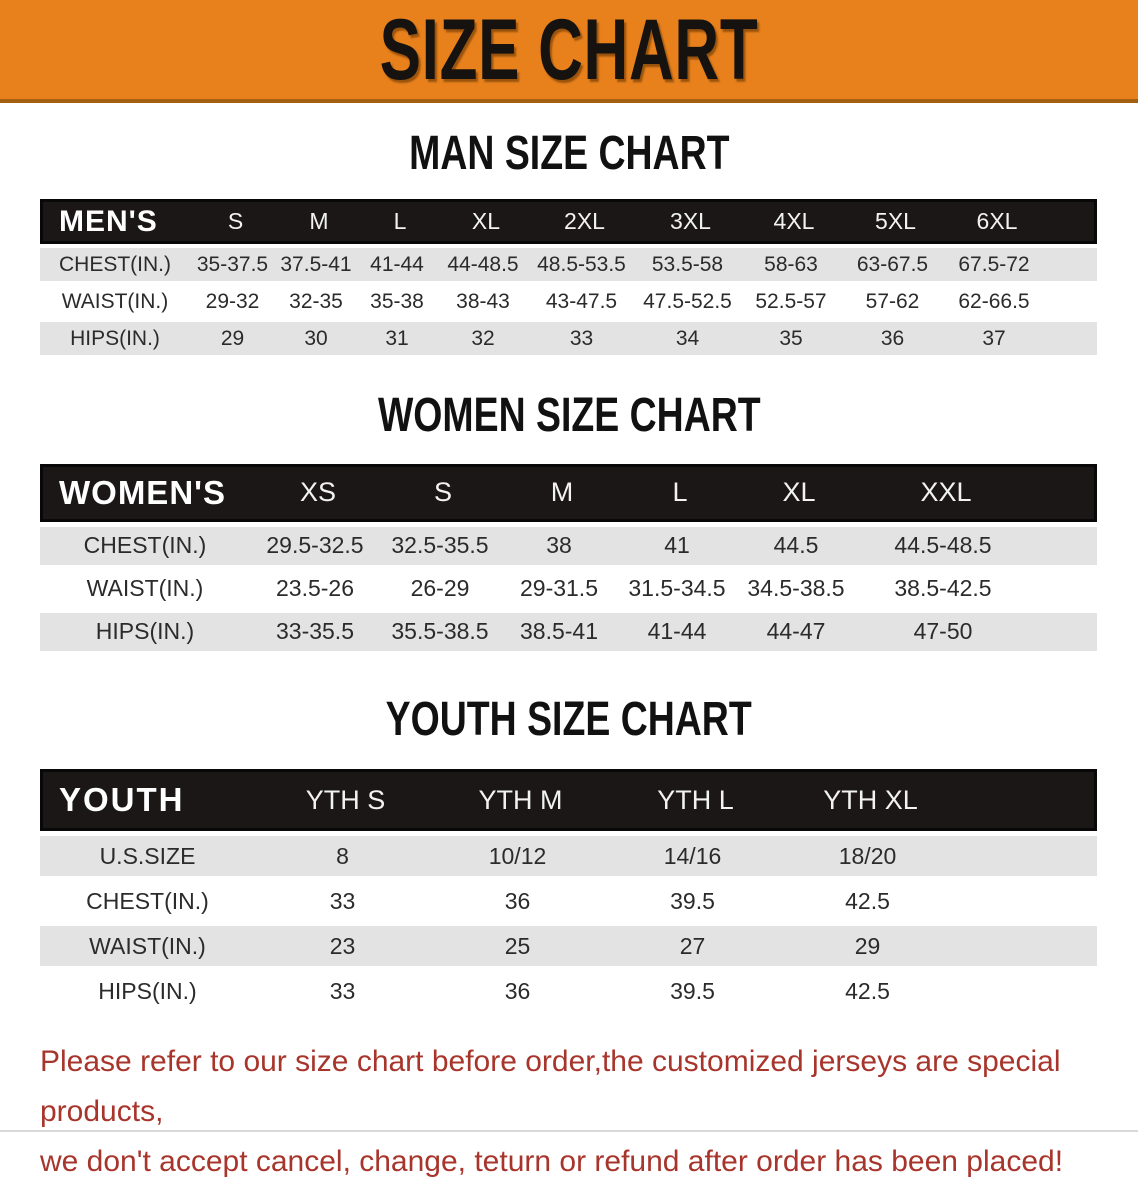 The image size is (1138, 1187). I want to click on cell-value: 25, so click(517, 945).